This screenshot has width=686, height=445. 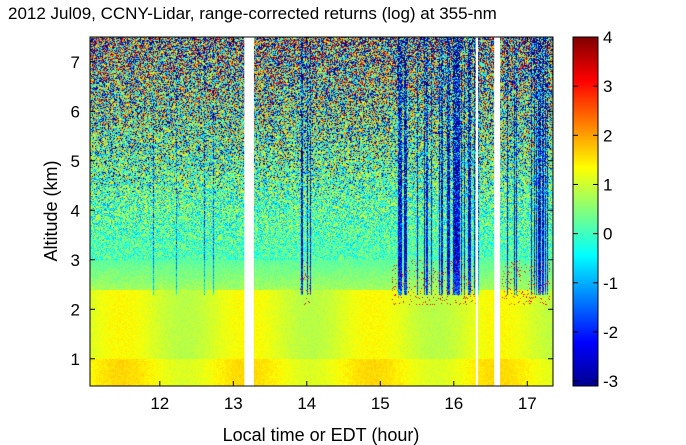 What do you see at coordinates (75, 359) in the screenshot?
I see `y-tick-label: 1` at bounding box center [75, 359].